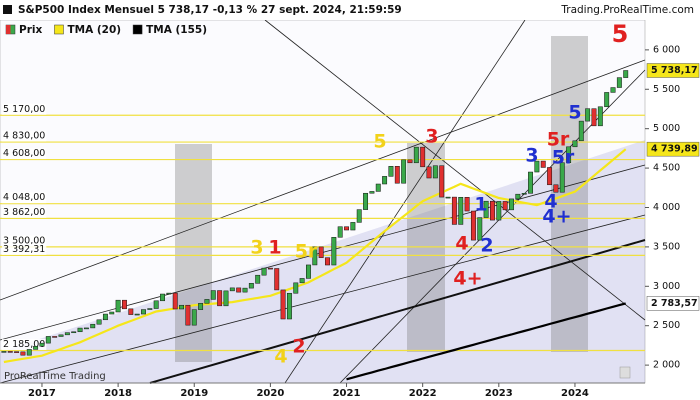  What do you see at coordinates (7, 9) in the screenshot?
I see `menu-icon` at bounding box center [7, 9].